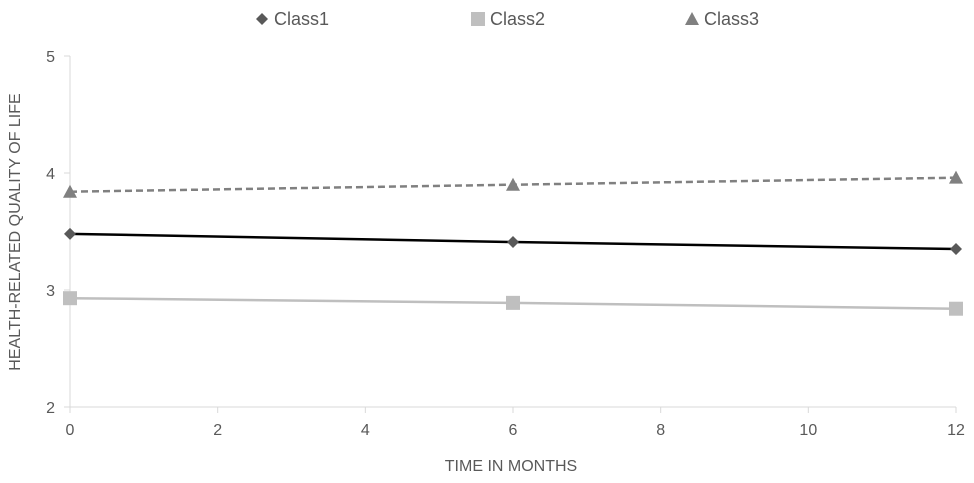  Describe the element at coordinates (731, 19) in the screenshot. I see `legend-label: Class3` at that location.